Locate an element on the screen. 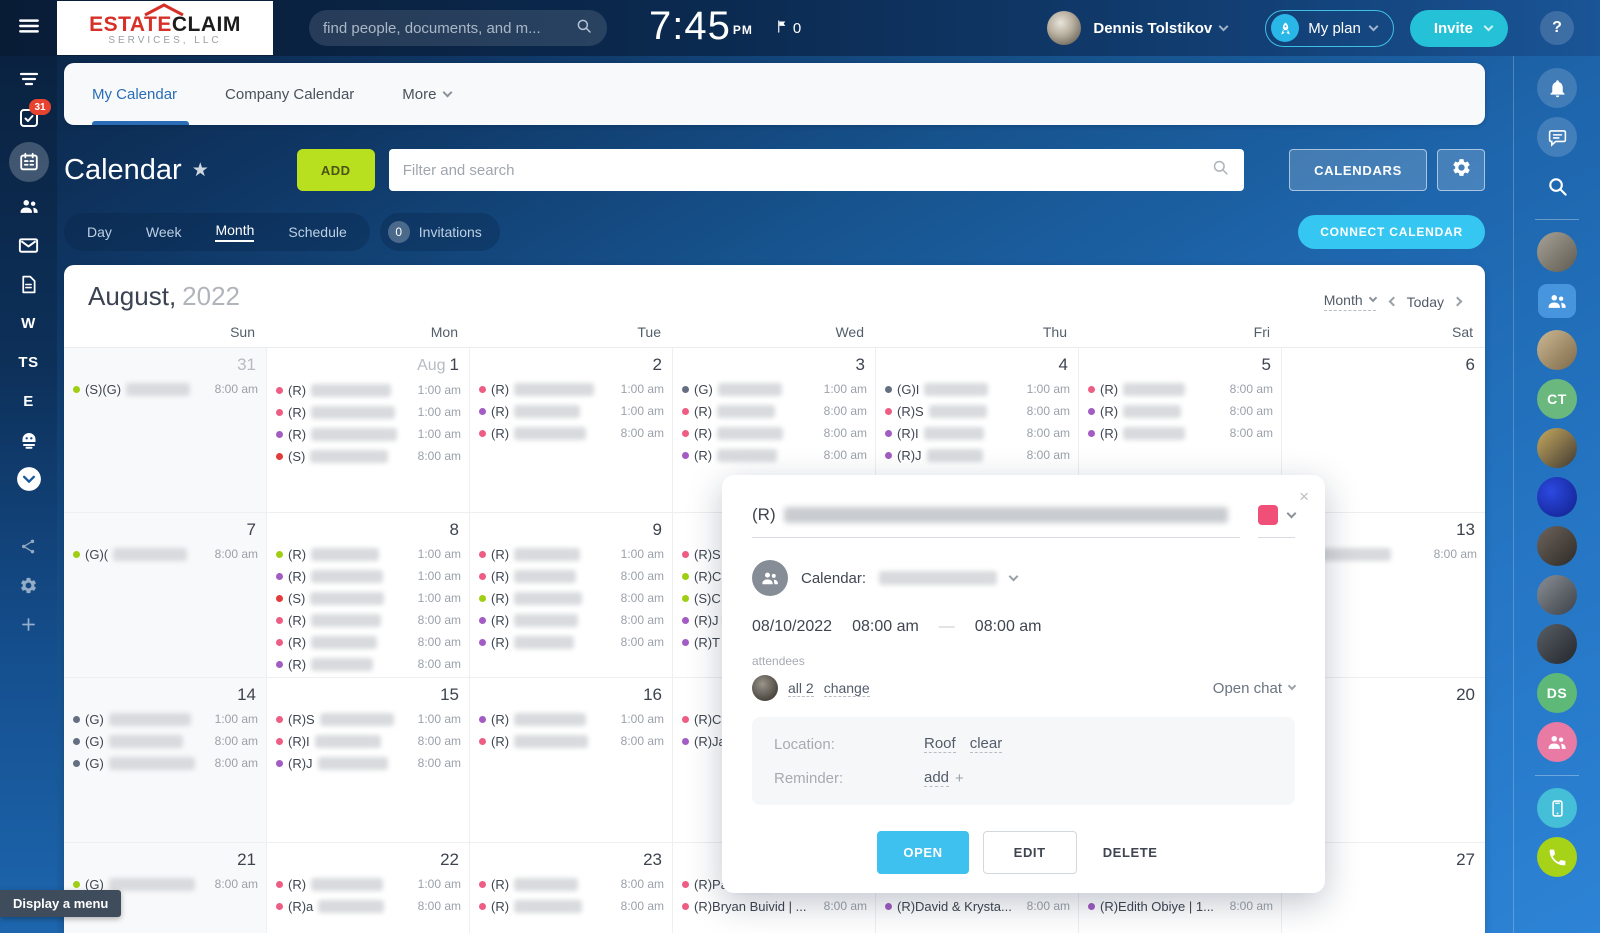 The height and width of the screenshot is (933, 1600). calendar-event: (R)S 8:00 am is located at coordinates (977, 411).